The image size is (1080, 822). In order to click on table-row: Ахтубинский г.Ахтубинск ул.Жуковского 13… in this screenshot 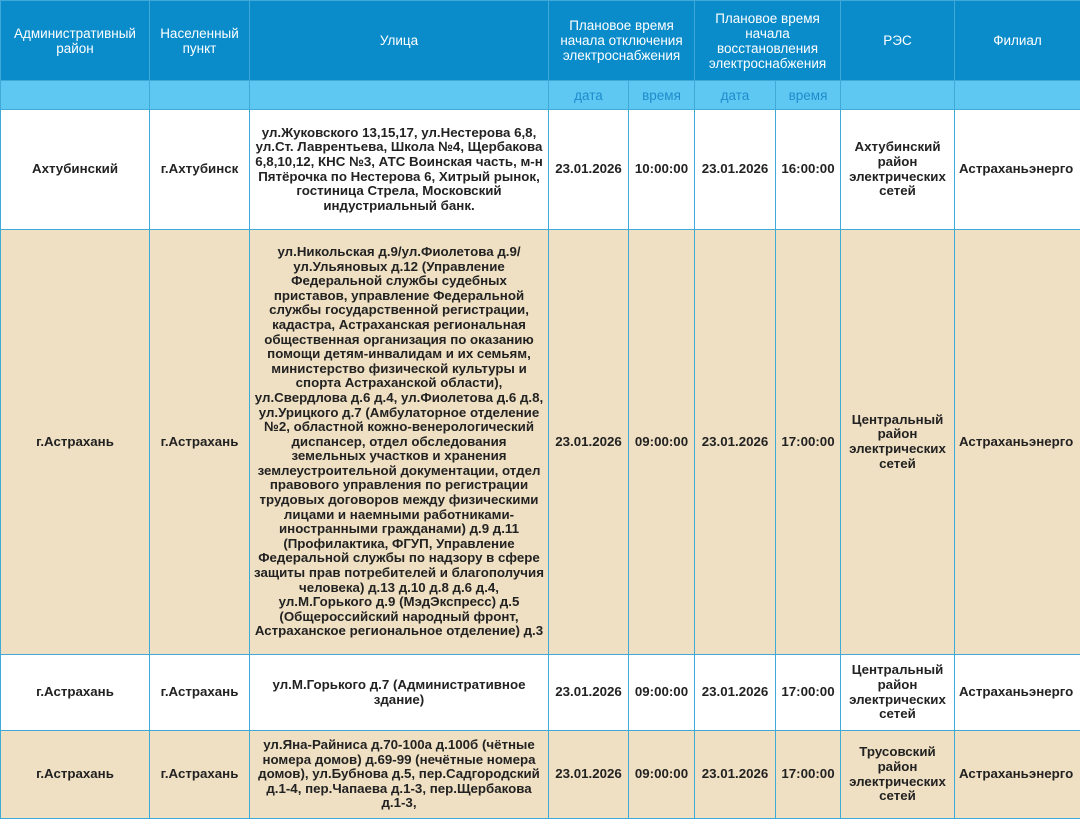, I will do `click(540, 169)`.